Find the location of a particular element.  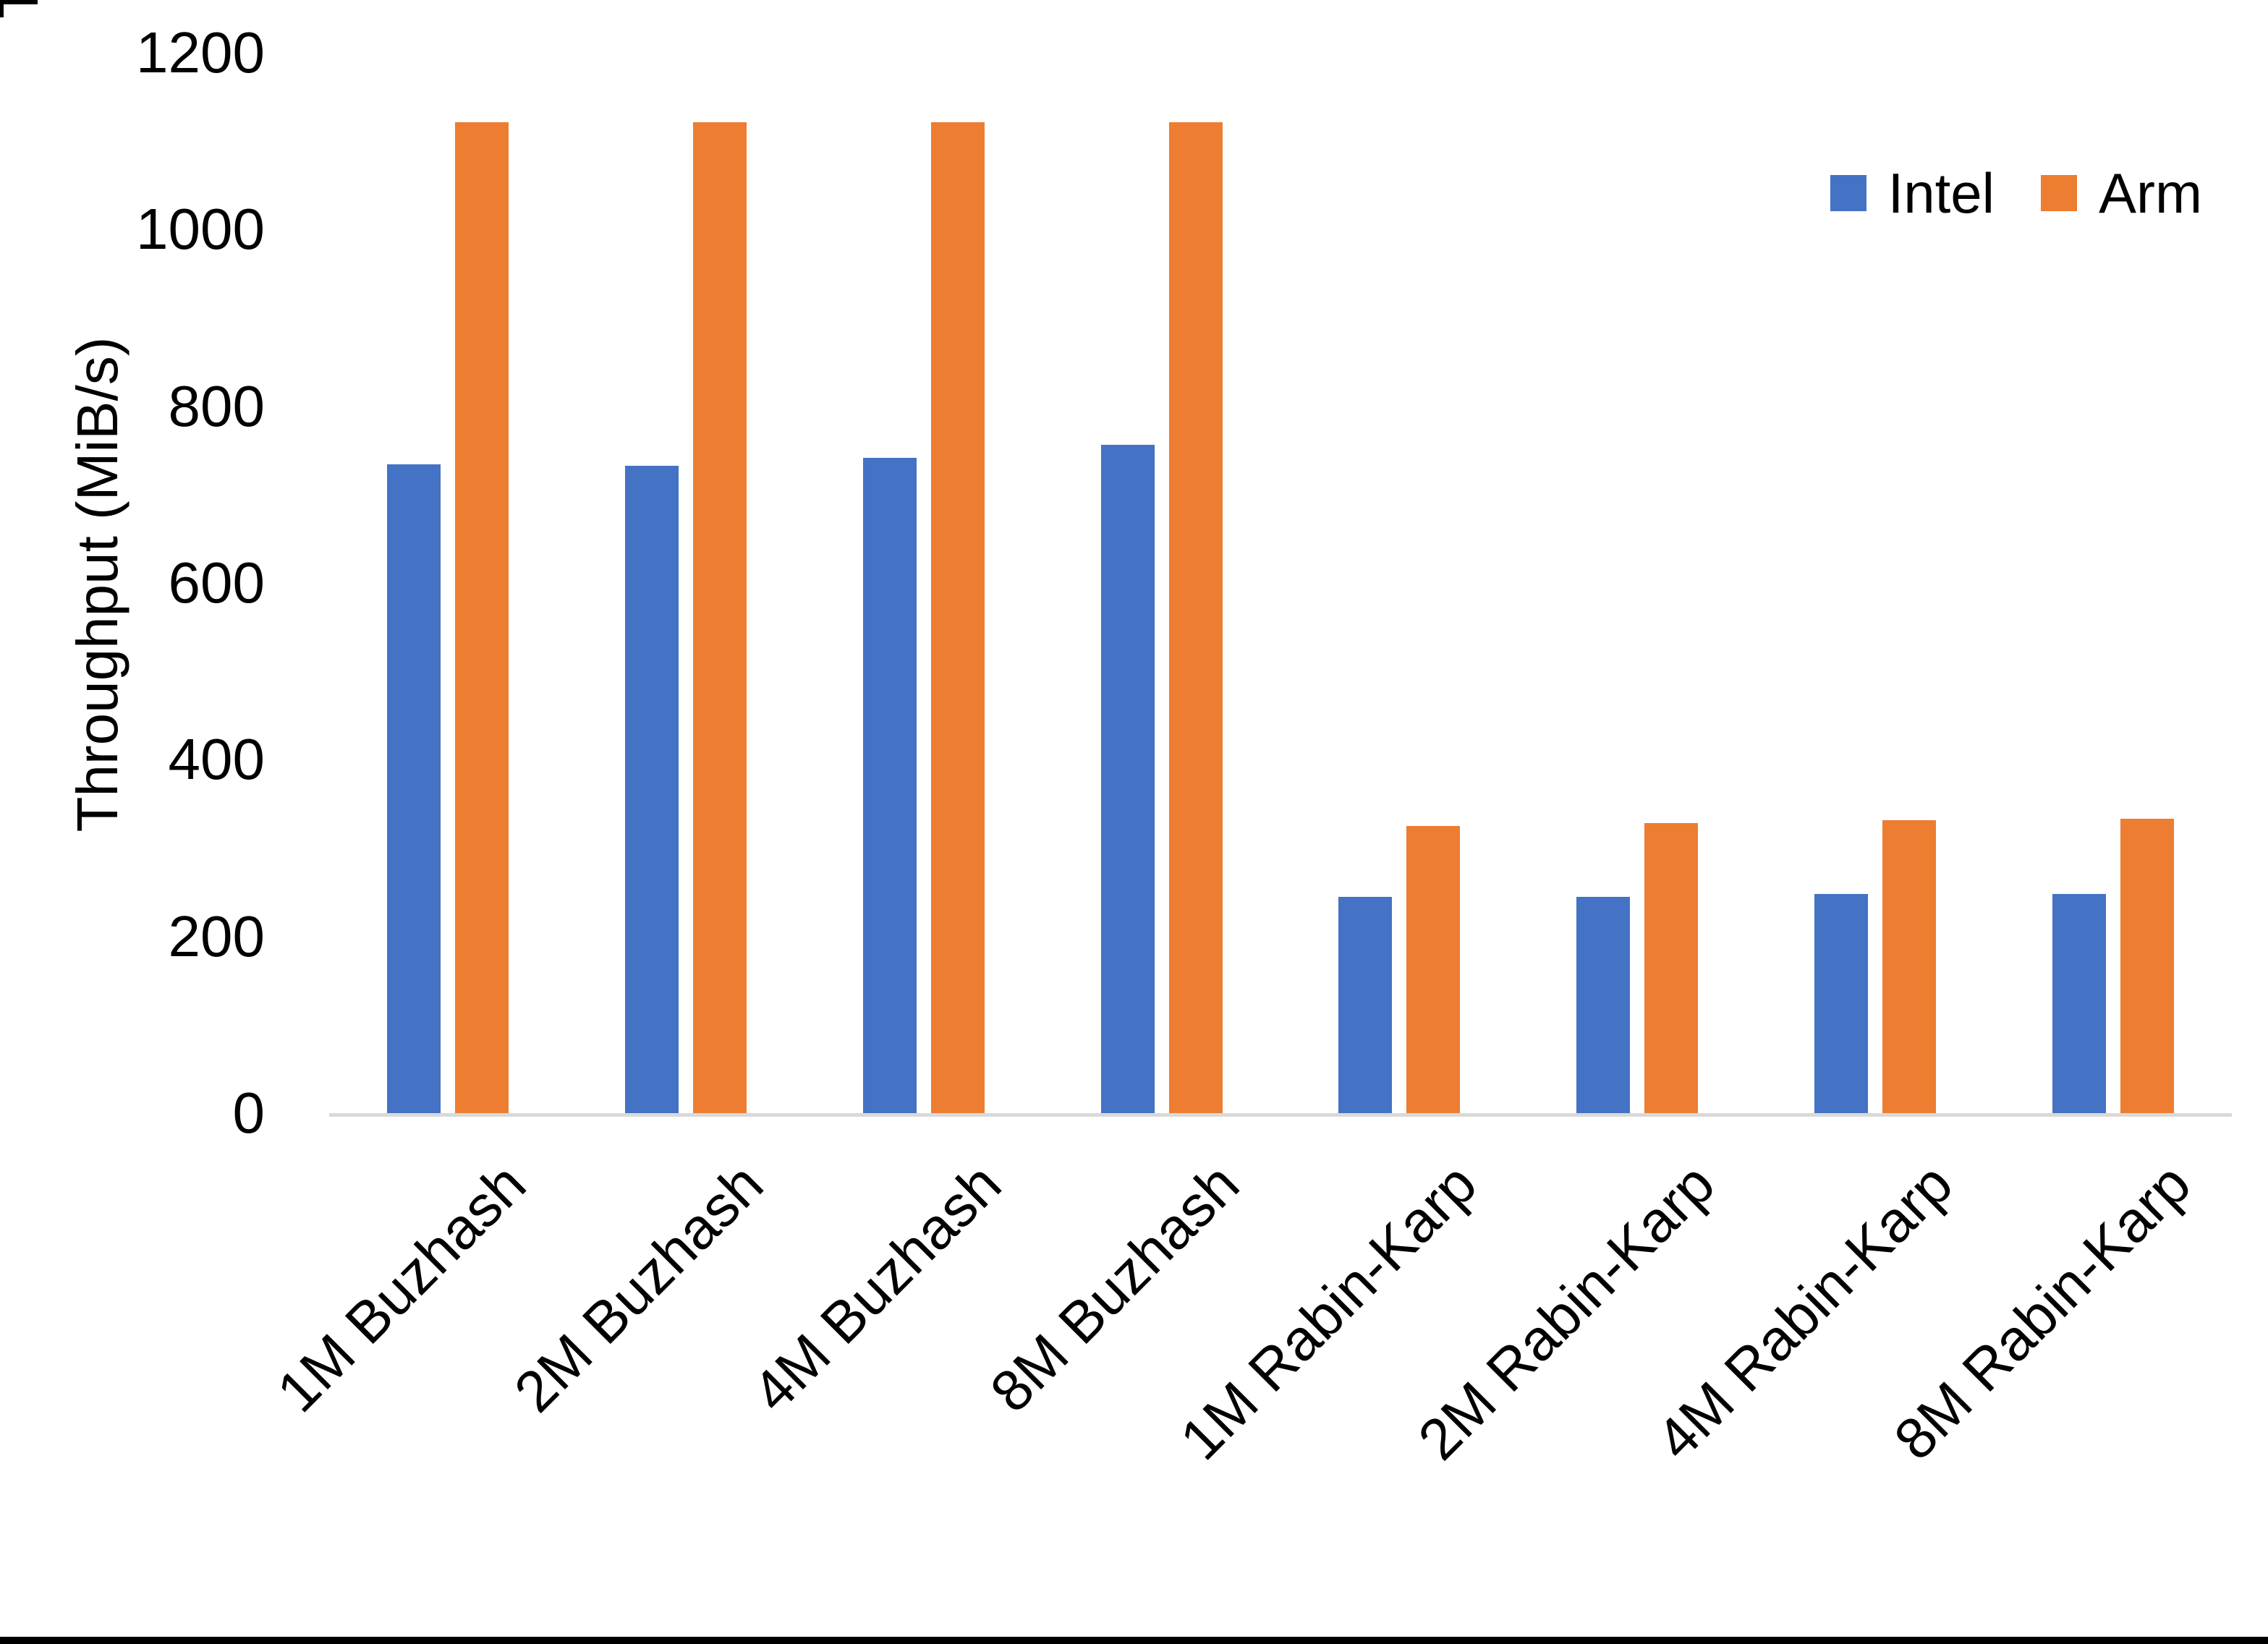

bottom-border is located at coordinates (1134, 1640).